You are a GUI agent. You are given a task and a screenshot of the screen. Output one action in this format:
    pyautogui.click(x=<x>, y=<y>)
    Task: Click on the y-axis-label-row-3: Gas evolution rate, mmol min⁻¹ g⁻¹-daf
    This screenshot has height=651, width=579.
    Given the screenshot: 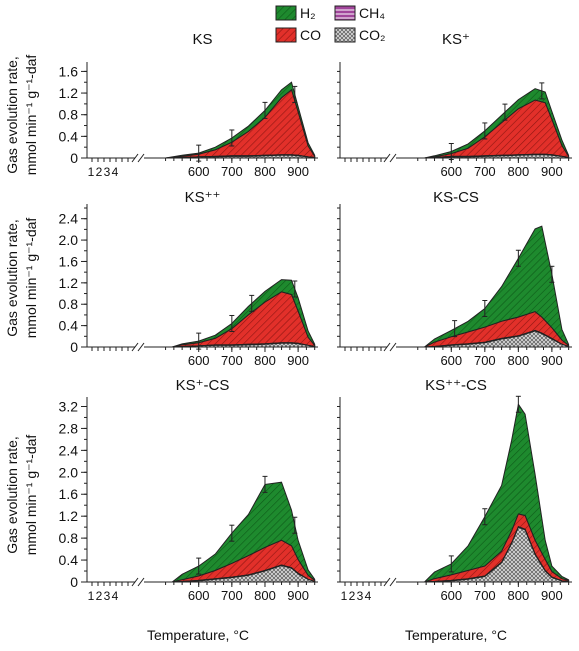 What is the action you would take?
    pyautogui.click(x=21, y=495)
    